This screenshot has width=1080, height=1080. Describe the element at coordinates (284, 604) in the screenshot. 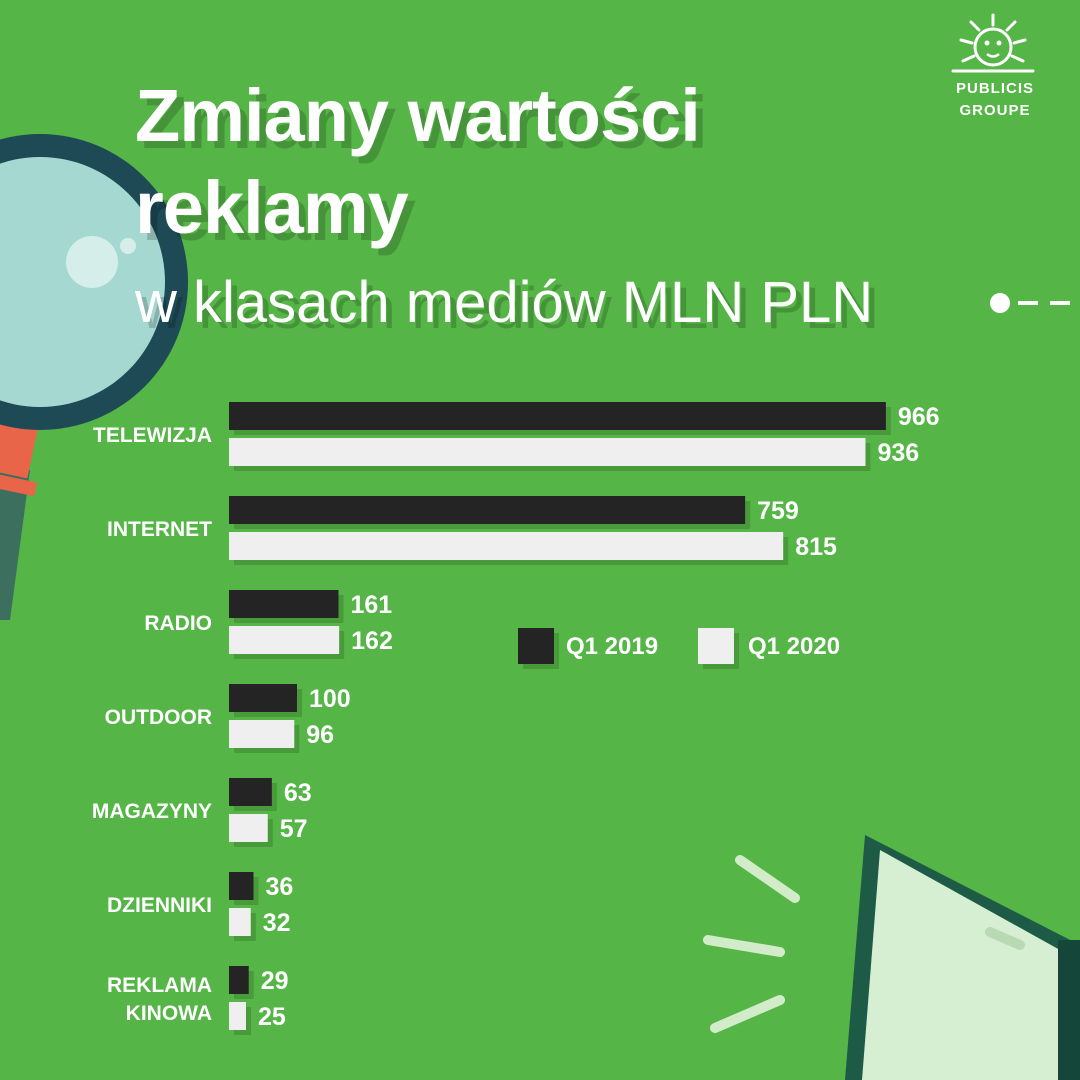

I see `bar-radio-q1-2019` at that location.